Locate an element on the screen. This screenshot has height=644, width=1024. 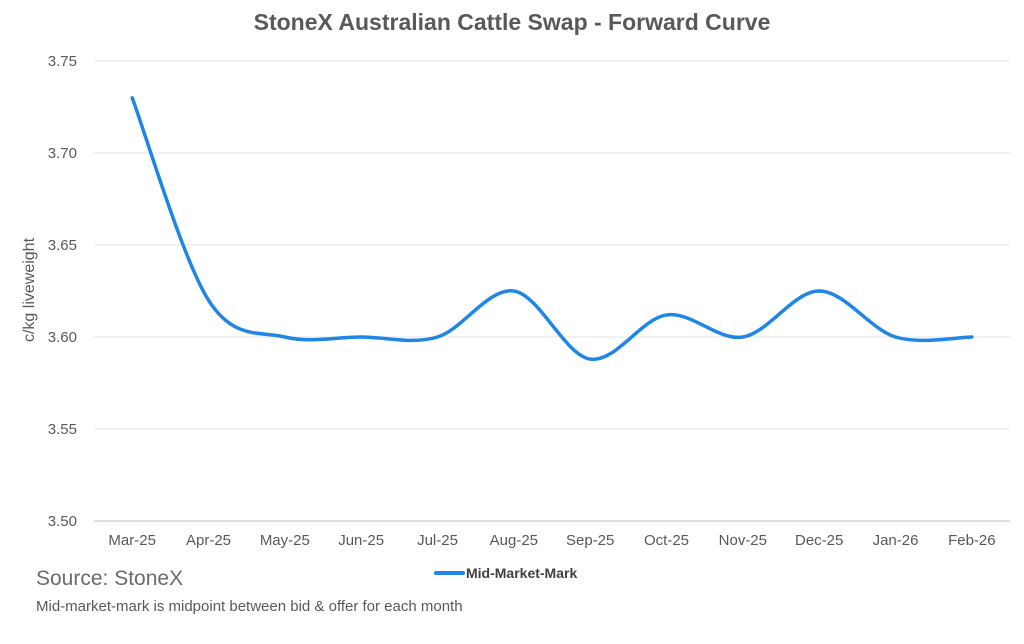
x-tick-label: Jan-26 is located at coordinates (896, 540).